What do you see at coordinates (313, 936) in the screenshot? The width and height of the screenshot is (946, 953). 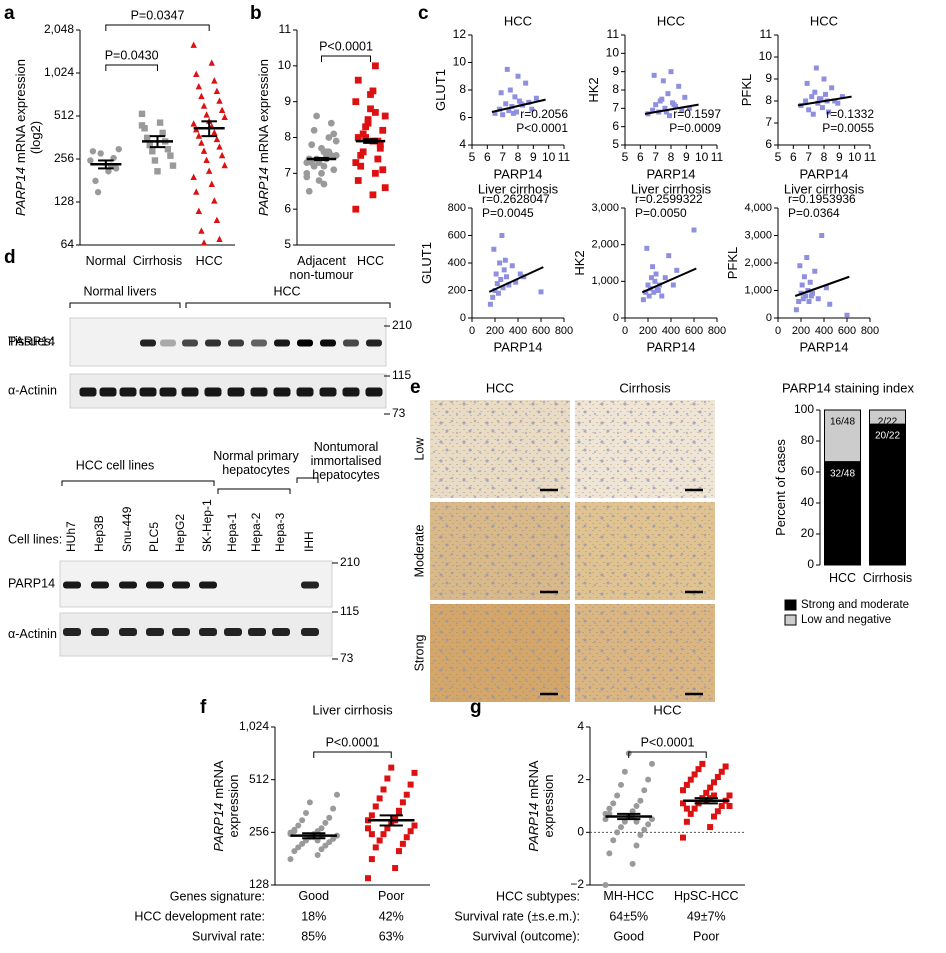 I see `row-value: 85%` at bounding box center [313, 936].